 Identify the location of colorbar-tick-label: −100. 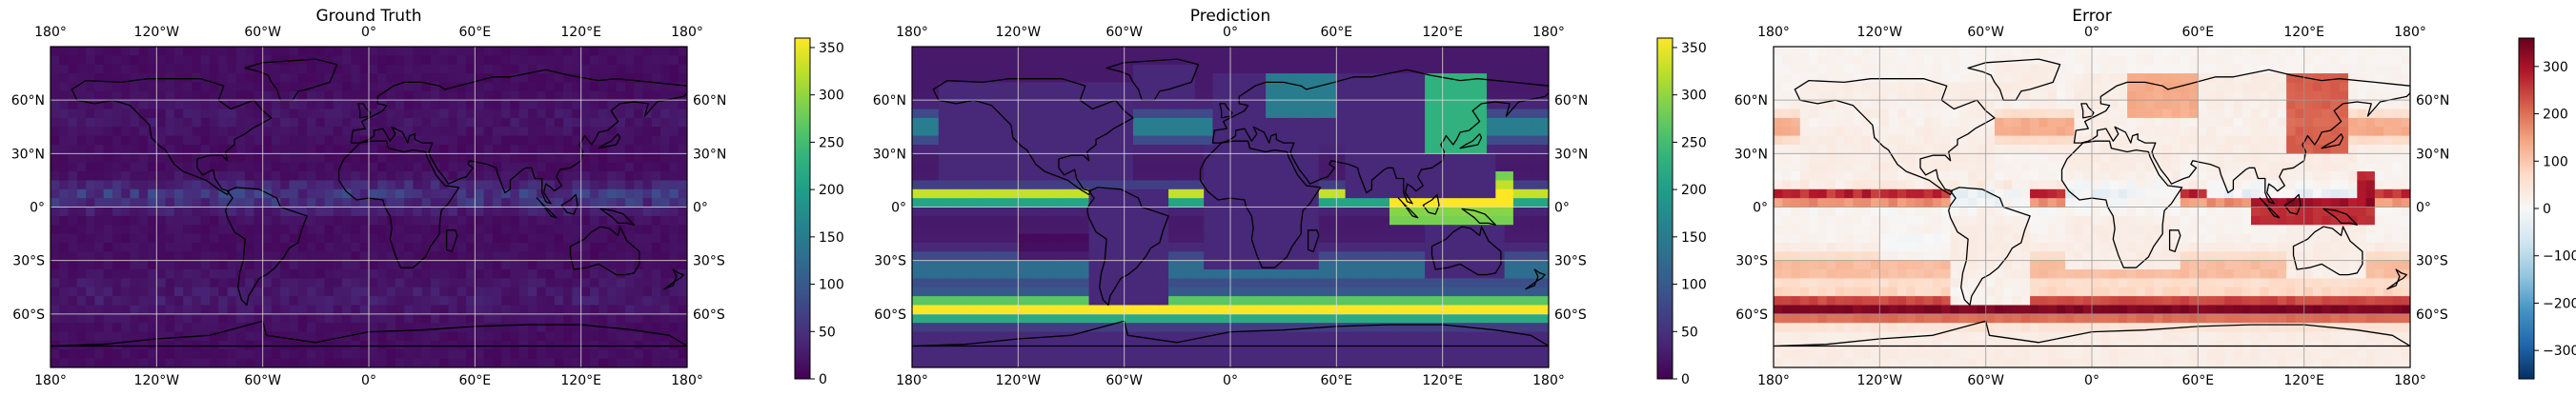
(2560, 257).